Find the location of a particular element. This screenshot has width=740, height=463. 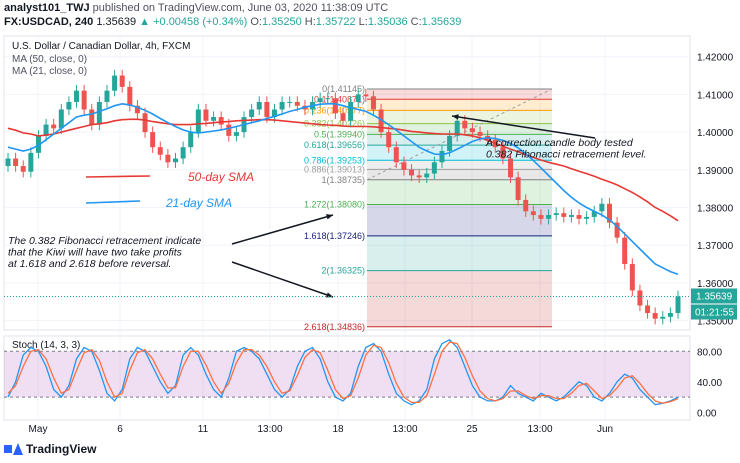

stoch-d-line is located at coordinates (343, 372).